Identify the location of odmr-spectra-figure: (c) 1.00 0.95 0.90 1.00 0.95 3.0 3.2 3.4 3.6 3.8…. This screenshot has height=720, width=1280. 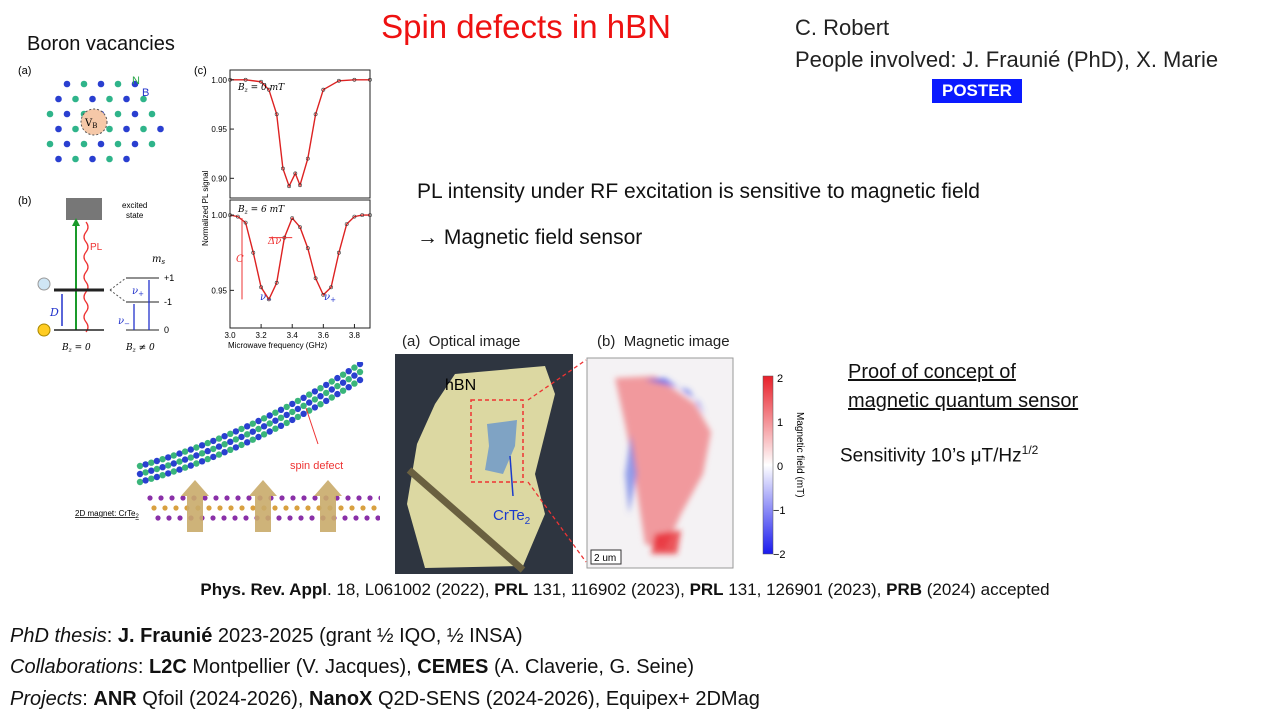
(283, 207).